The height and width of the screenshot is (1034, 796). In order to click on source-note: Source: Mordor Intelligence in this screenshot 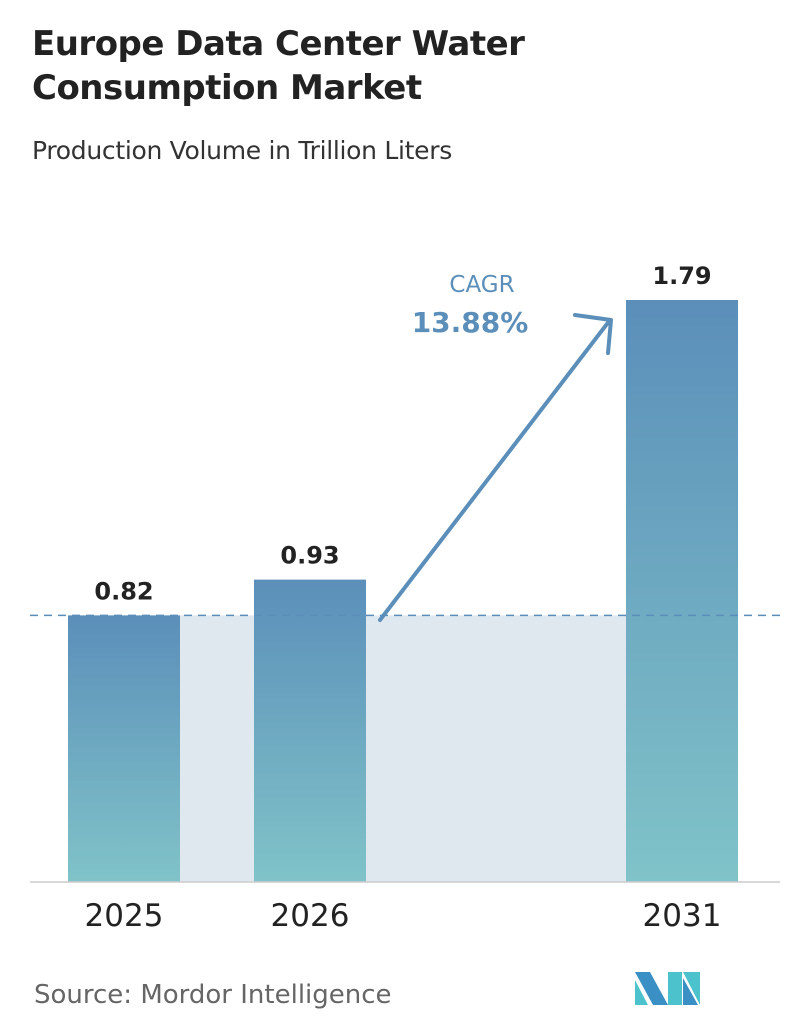, I will do `click(213, 995)`.